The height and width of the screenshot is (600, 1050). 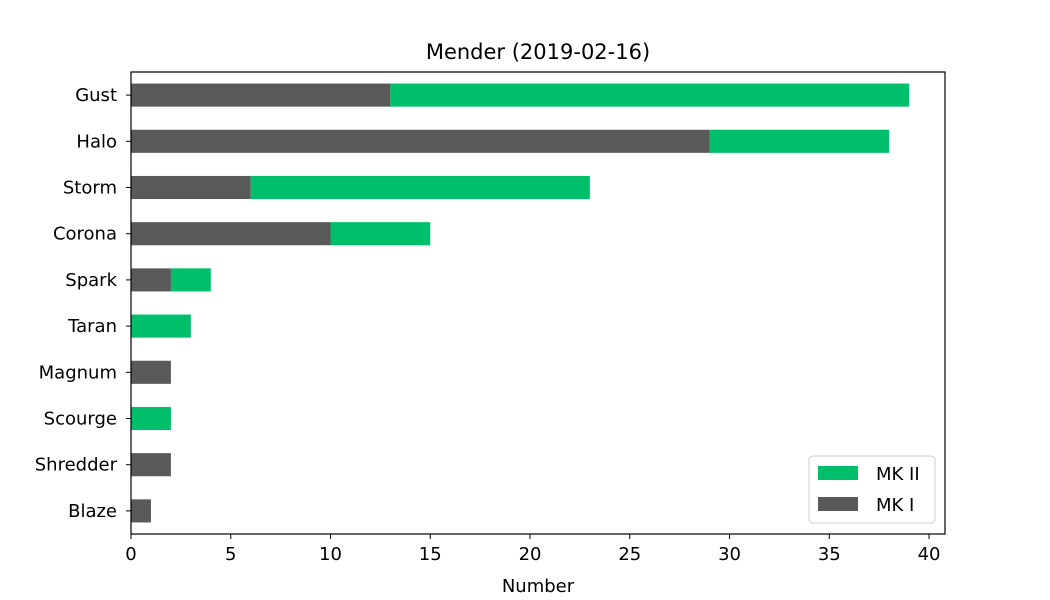 What do you see at coordinates (261, 95) in the screenshot?
I see `bar-gust-mk-i` at bounding box center [261, 95].